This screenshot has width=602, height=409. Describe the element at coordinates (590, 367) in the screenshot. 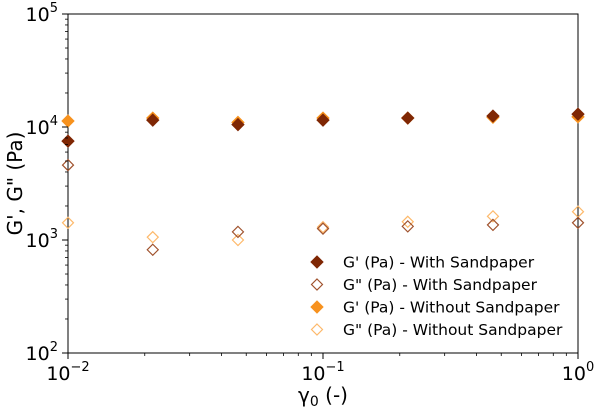

I see `x-tick-exponent: 0` at that location.